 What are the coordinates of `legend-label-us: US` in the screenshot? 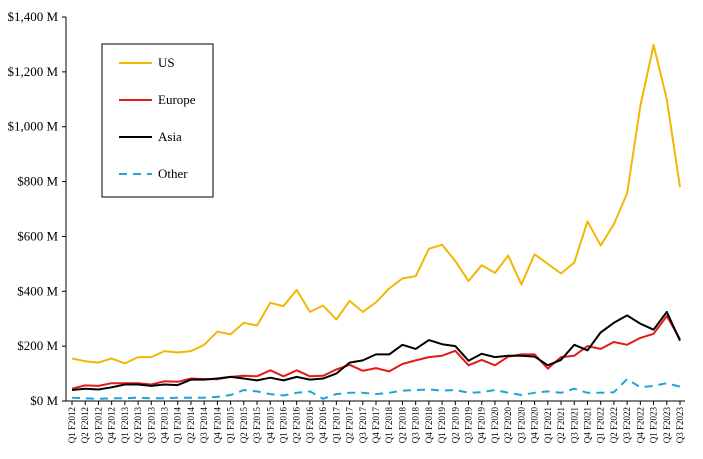 It's located at (166, 62).